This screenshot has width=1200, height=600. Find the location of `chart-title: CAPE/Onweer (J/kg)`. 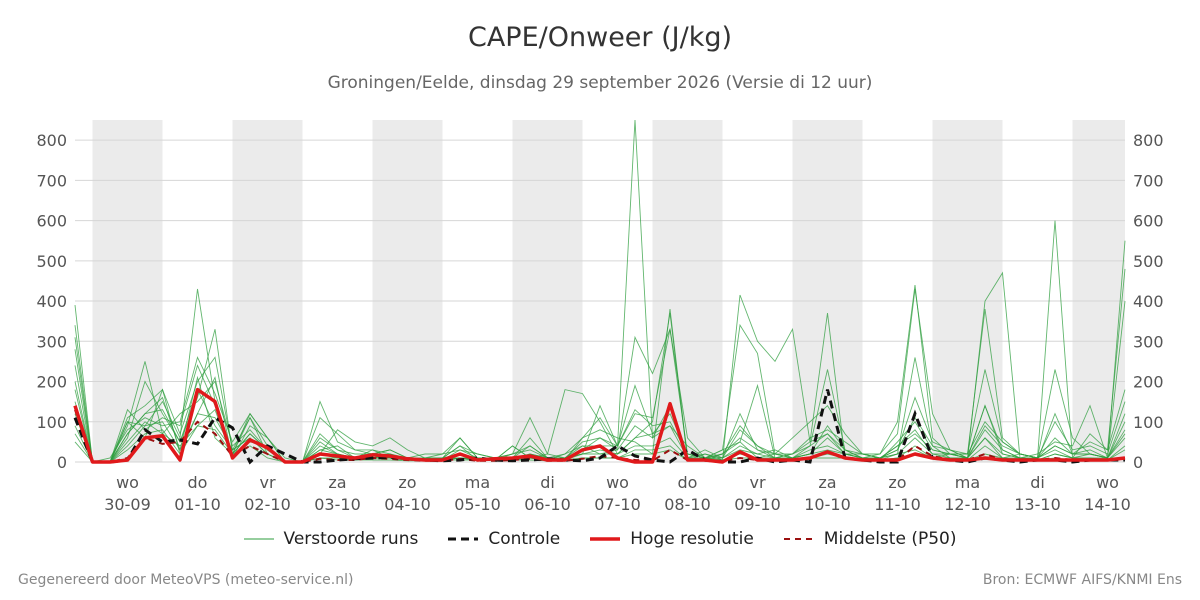

chart-title: CAPE/Onweer (J/kg) is located at coordinates (599, 37).